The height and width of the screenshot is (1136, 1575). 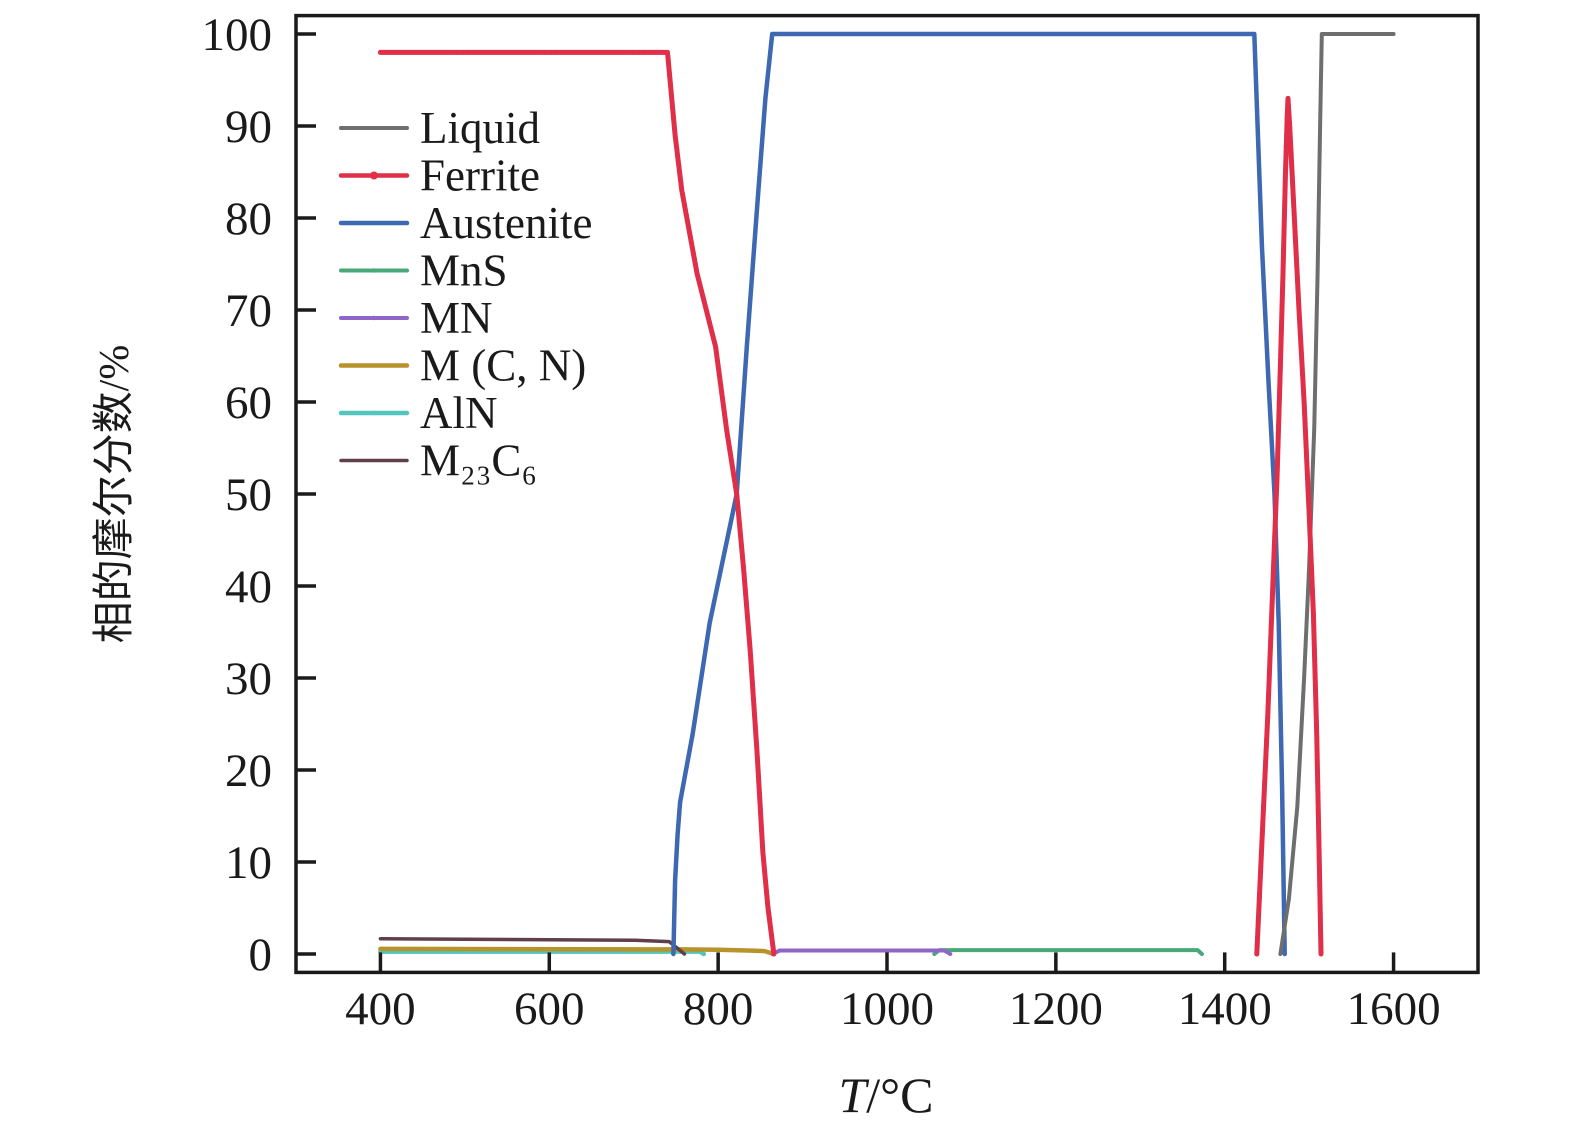 What do you see at coordinates (480, 176) in the screenshot?
I see `legend-label-ferrite: Ferrite` at bounding box center [480, 176].